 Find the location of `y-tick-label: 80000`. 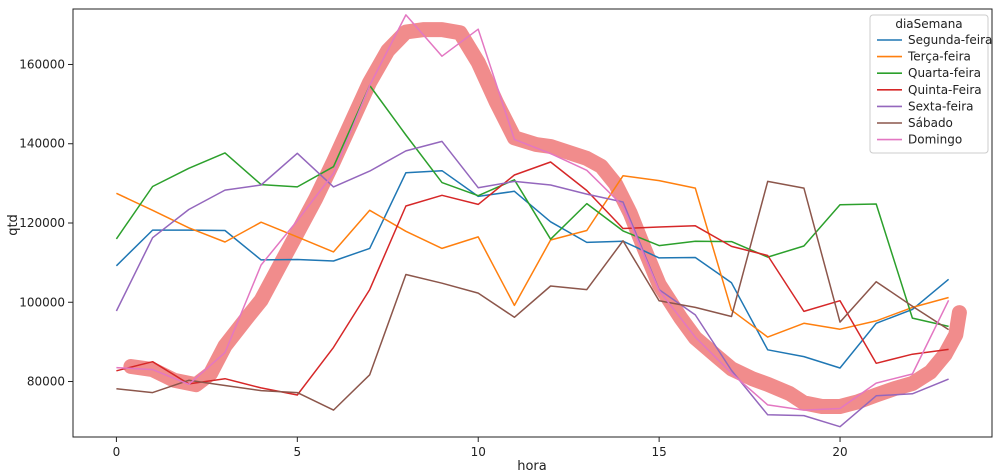

y-tick-label: 80000 is located at coordinates (46, 382).